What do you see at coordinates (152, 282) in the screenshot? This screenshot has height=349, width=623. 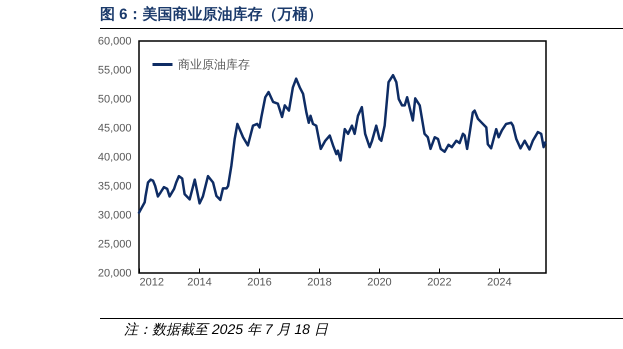 I see `x-tick-label: 2012` at bounding box center [152, 282].